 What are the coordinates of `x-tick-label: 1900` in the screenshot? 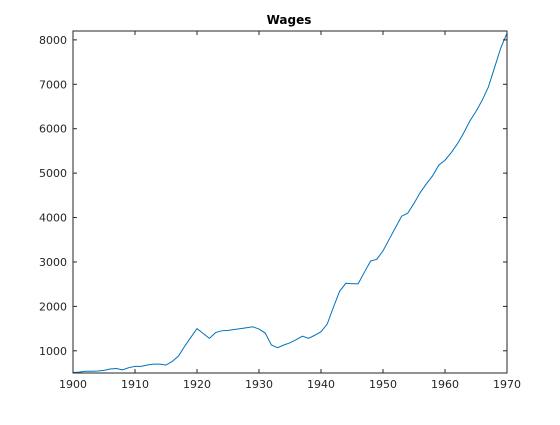 It's located at (73, 384).